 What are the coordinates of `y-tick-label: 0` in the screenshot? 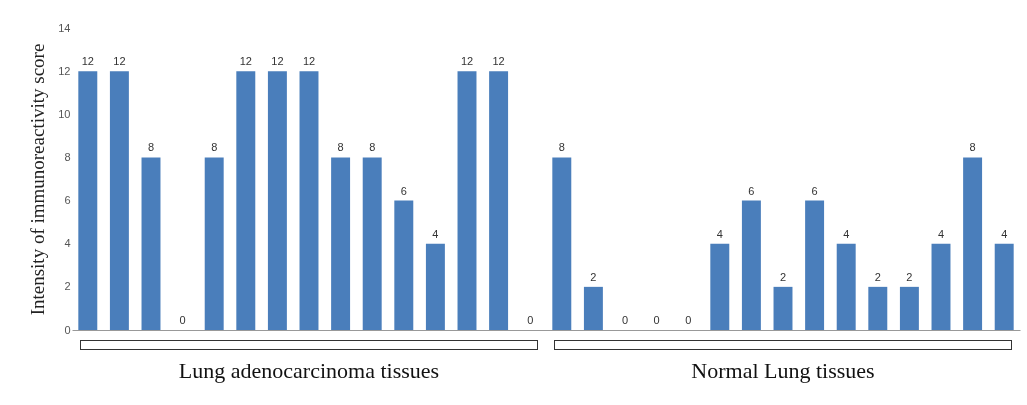 It's located at (67, 329).